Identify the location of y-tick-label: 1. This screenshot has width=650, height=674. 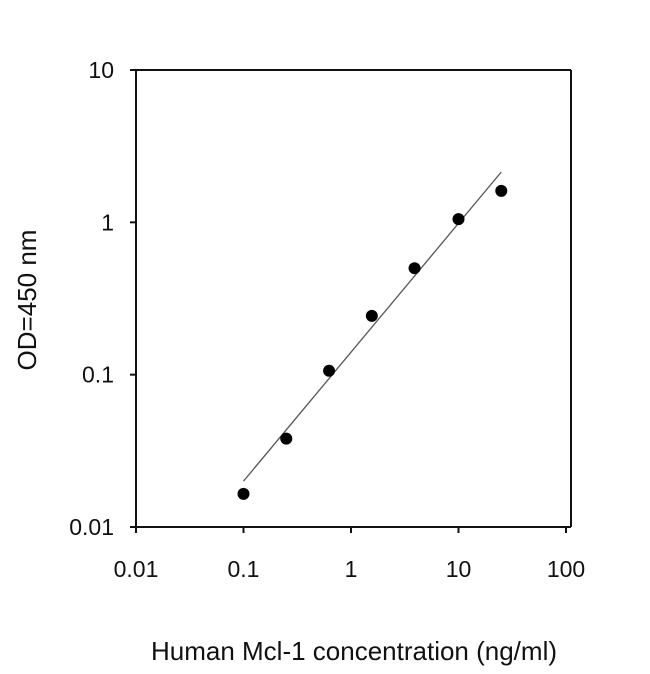
(107, 222).